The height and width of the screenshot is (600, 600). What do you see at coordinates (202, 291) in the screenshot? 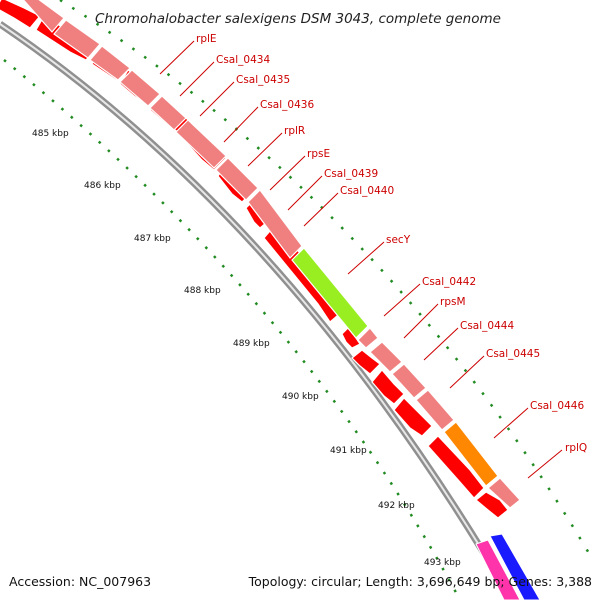
I see `kbp-label: 488 kbp` at bounding box center [202, 291].